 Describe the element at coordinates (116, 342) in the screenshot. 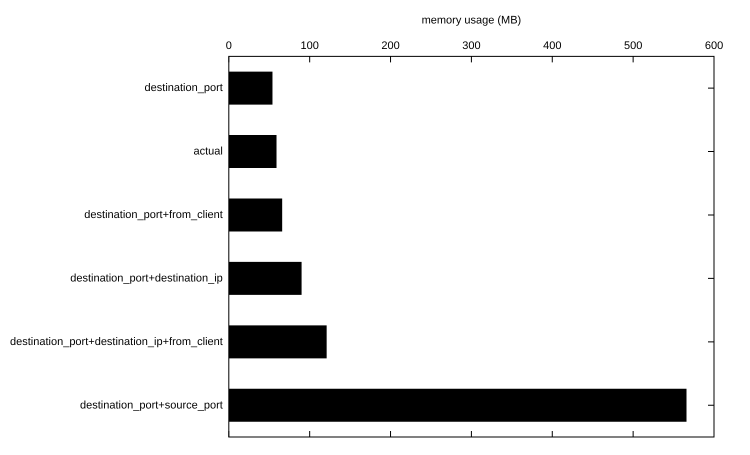

I see `y-tick-label: destination_port+destination_ip+from_client` at that location.